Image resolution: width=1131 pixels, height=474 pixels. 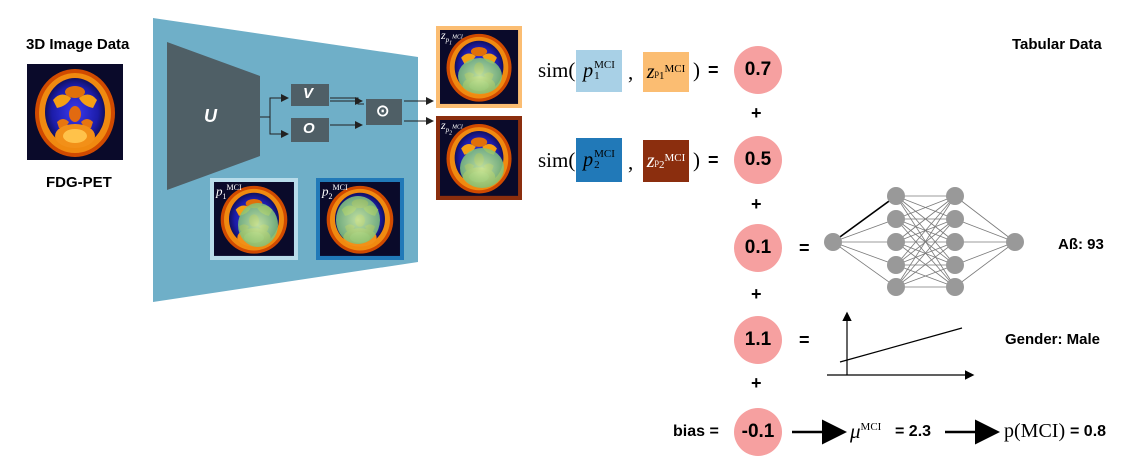 I want to click on encoder-u-block, so click(x=213, y=116).